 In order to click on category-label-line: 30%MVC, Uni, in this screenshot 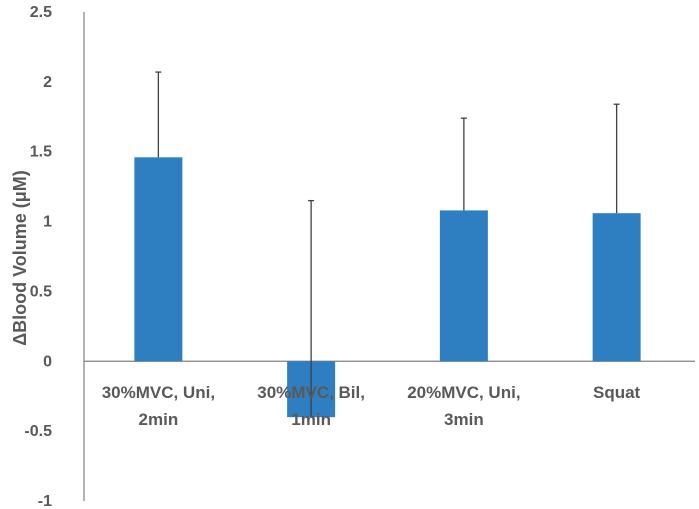, I will do `click(158, 392)`.